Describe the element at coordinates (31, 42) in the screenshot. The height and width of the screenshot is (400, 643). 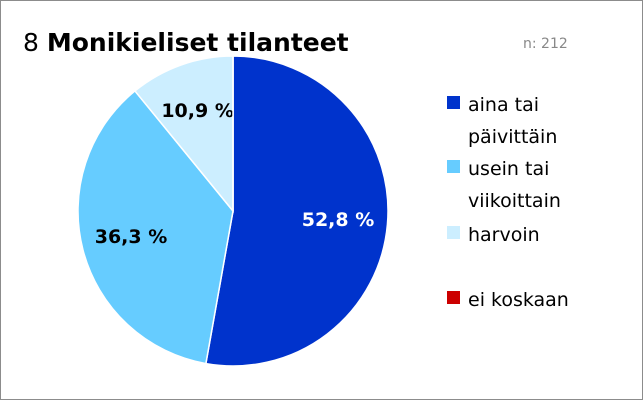
I see `title-number: 8` at that location.